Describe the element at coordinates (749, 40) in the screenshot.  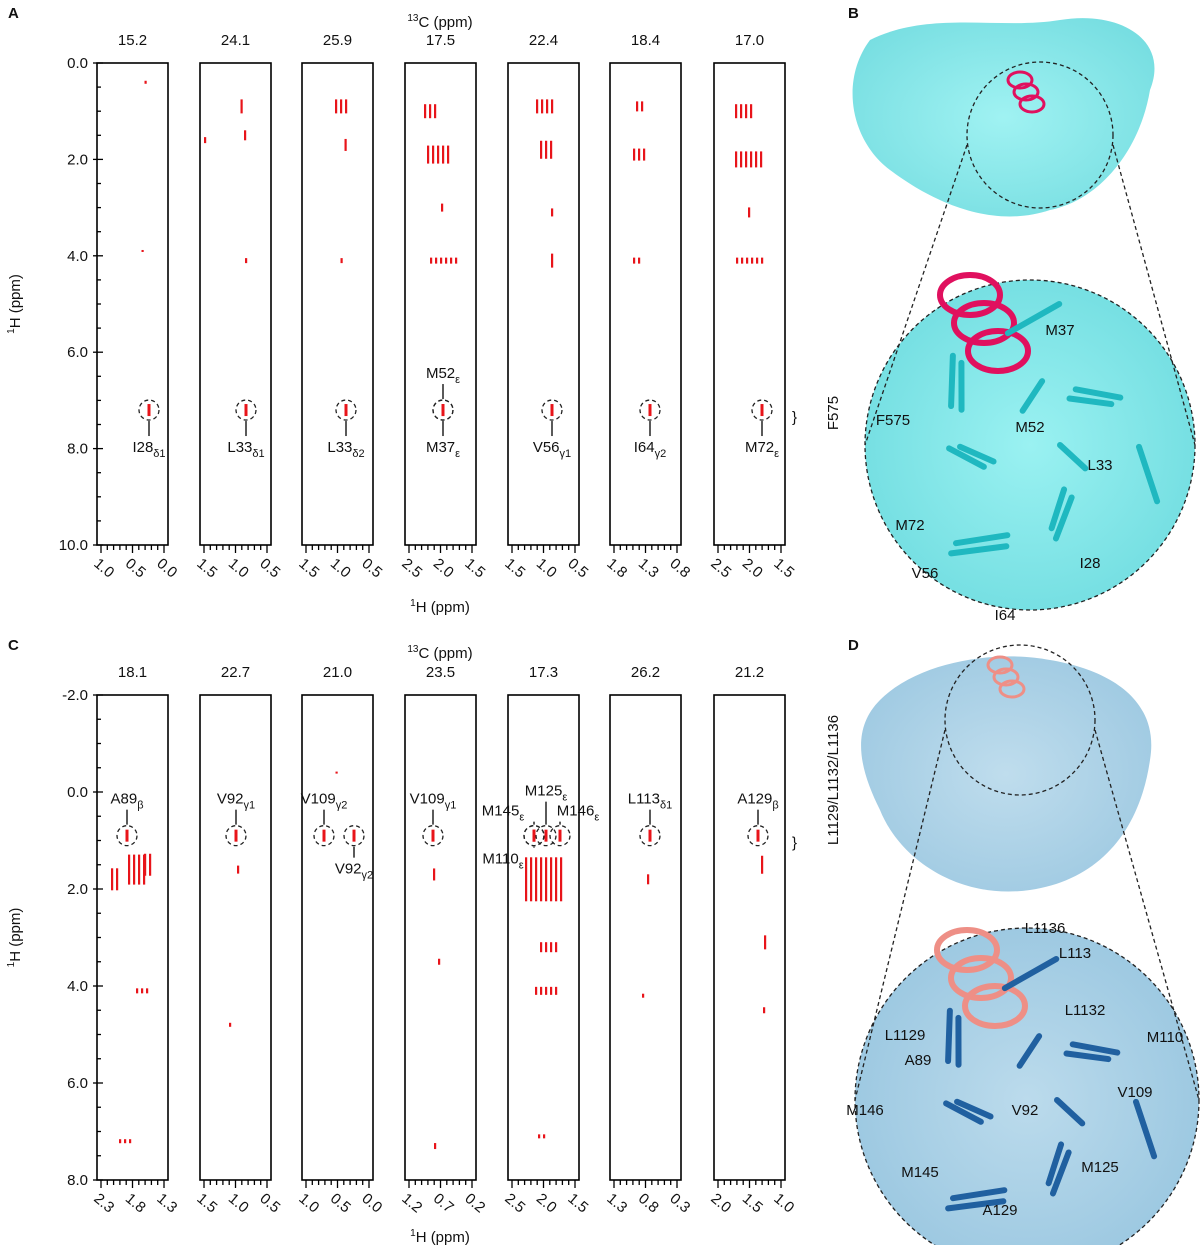
I see `strip-header: 17.0` at that location.